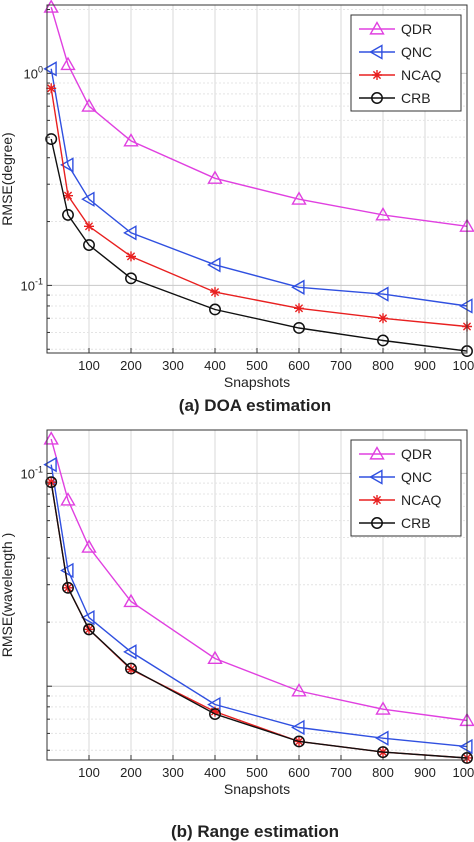 The width and height of the screenshot is (474, 842). What do you see at coordinates (255, 831) in the screenshot?
I see `caption-range: (b) Range estimation` at bounding box center [255, 831].